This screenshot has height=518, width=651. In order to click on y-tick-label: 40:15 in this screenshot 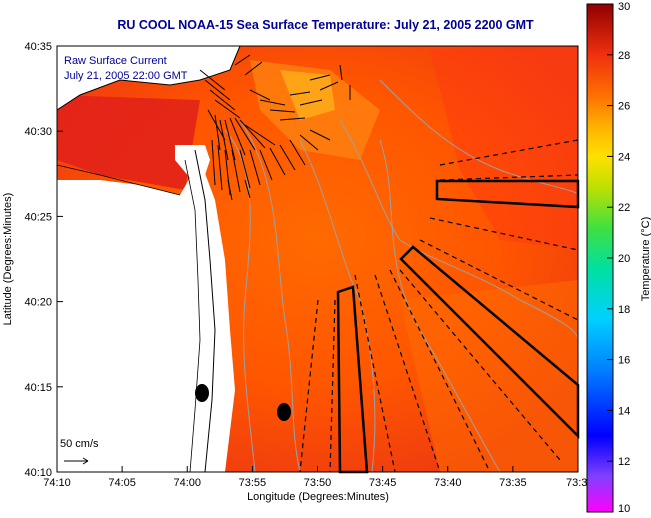, I will do `click(38, 388)`.